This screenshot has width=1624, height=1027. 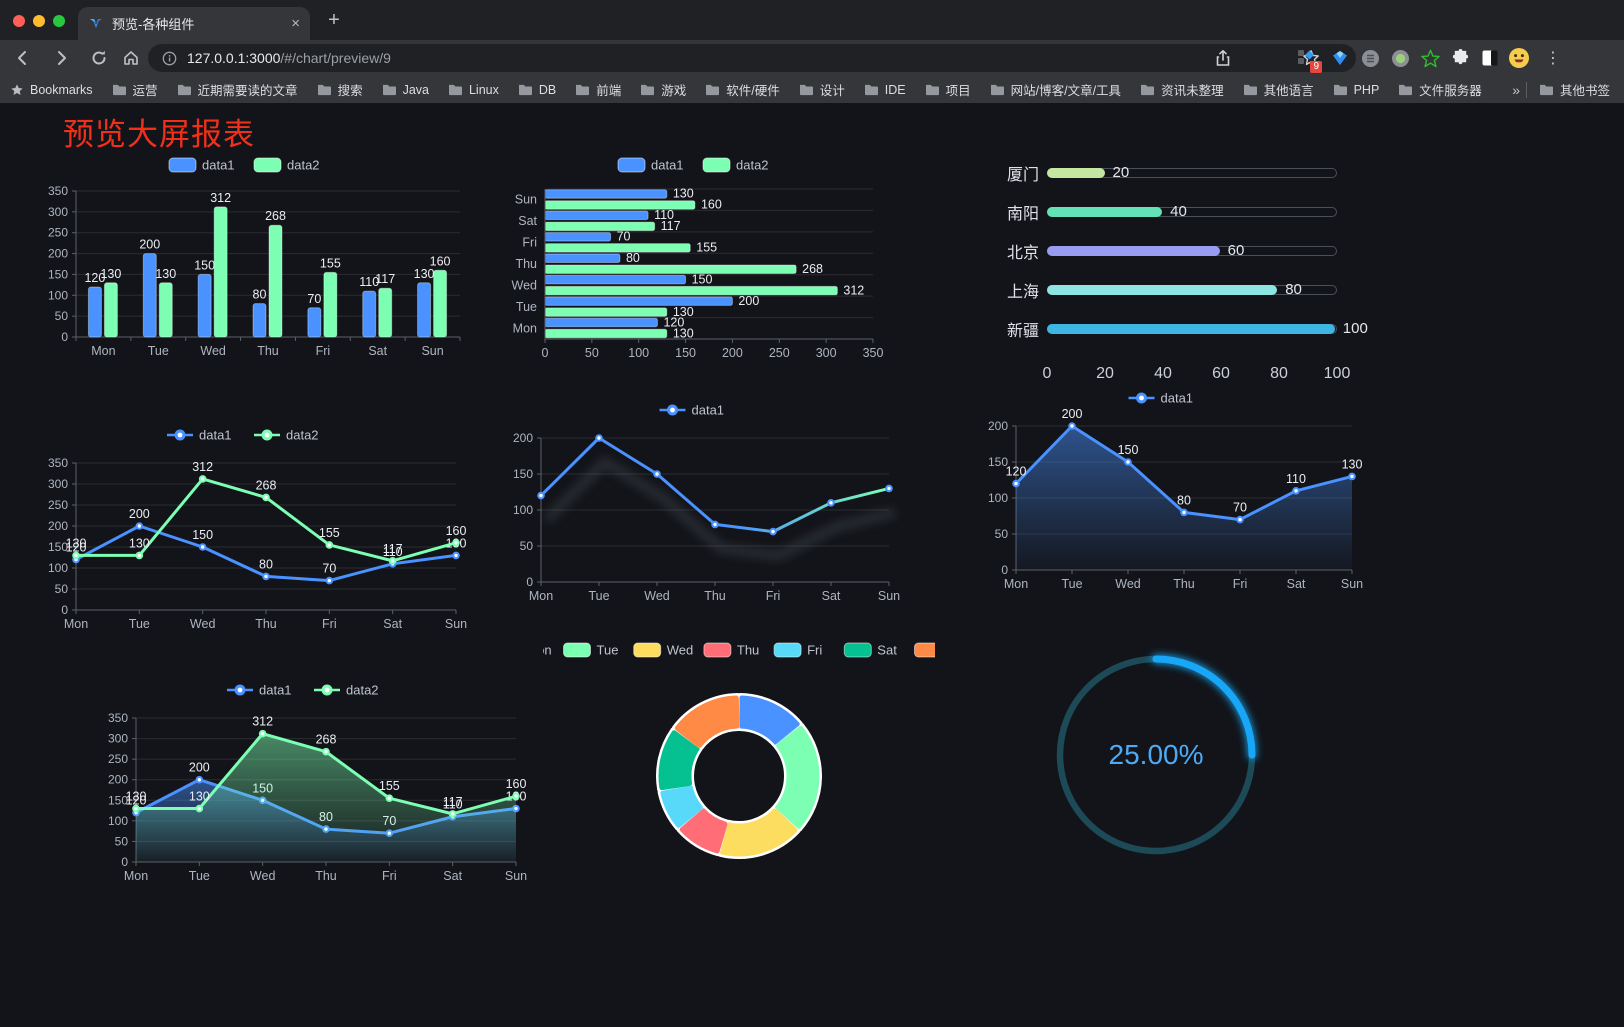 What do you see at coordinates (885, 90) in the screenshot?
I see `bookmark-folder-10: IDE` at bounding box center [885, 90].